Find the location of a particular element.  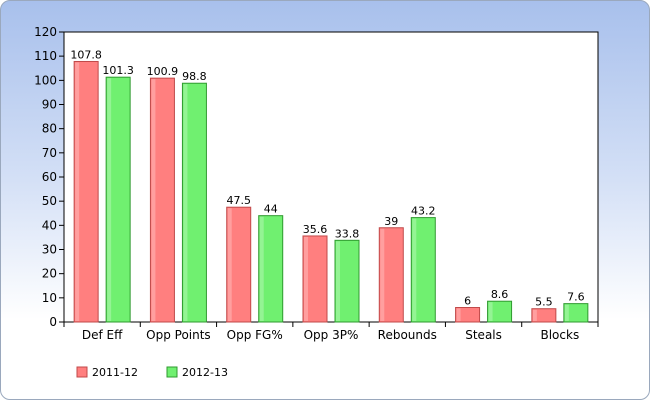

y-tick-label: 0 is located at coordinates (53, 322).